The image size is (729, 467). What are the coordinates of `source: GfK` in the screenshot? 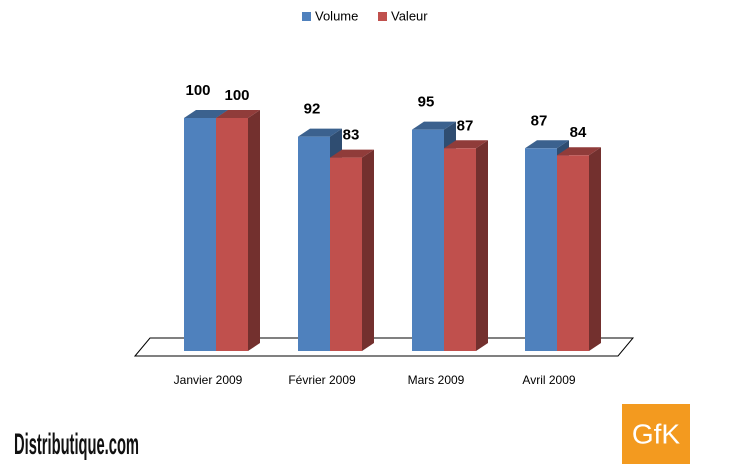 It's located at (656, 433).